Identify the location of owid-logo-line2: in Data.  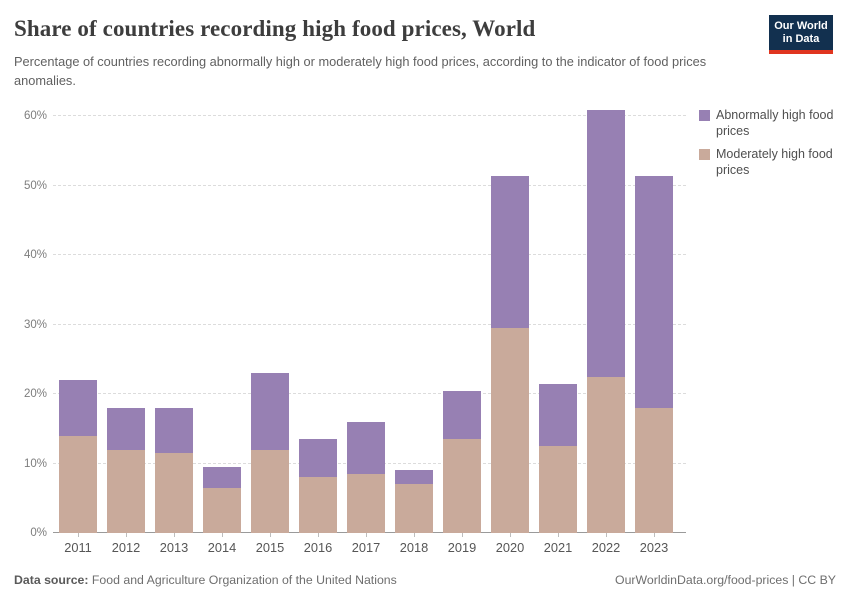
(801, 38).